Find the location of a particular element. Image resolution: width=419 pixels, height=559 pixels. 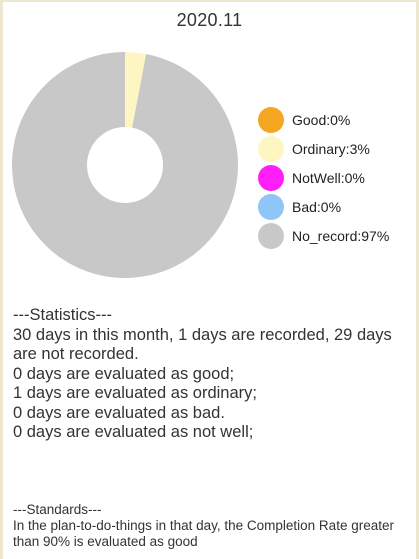

legend-label-notwell: NotWell:0% is located at coordinates (328, 177).